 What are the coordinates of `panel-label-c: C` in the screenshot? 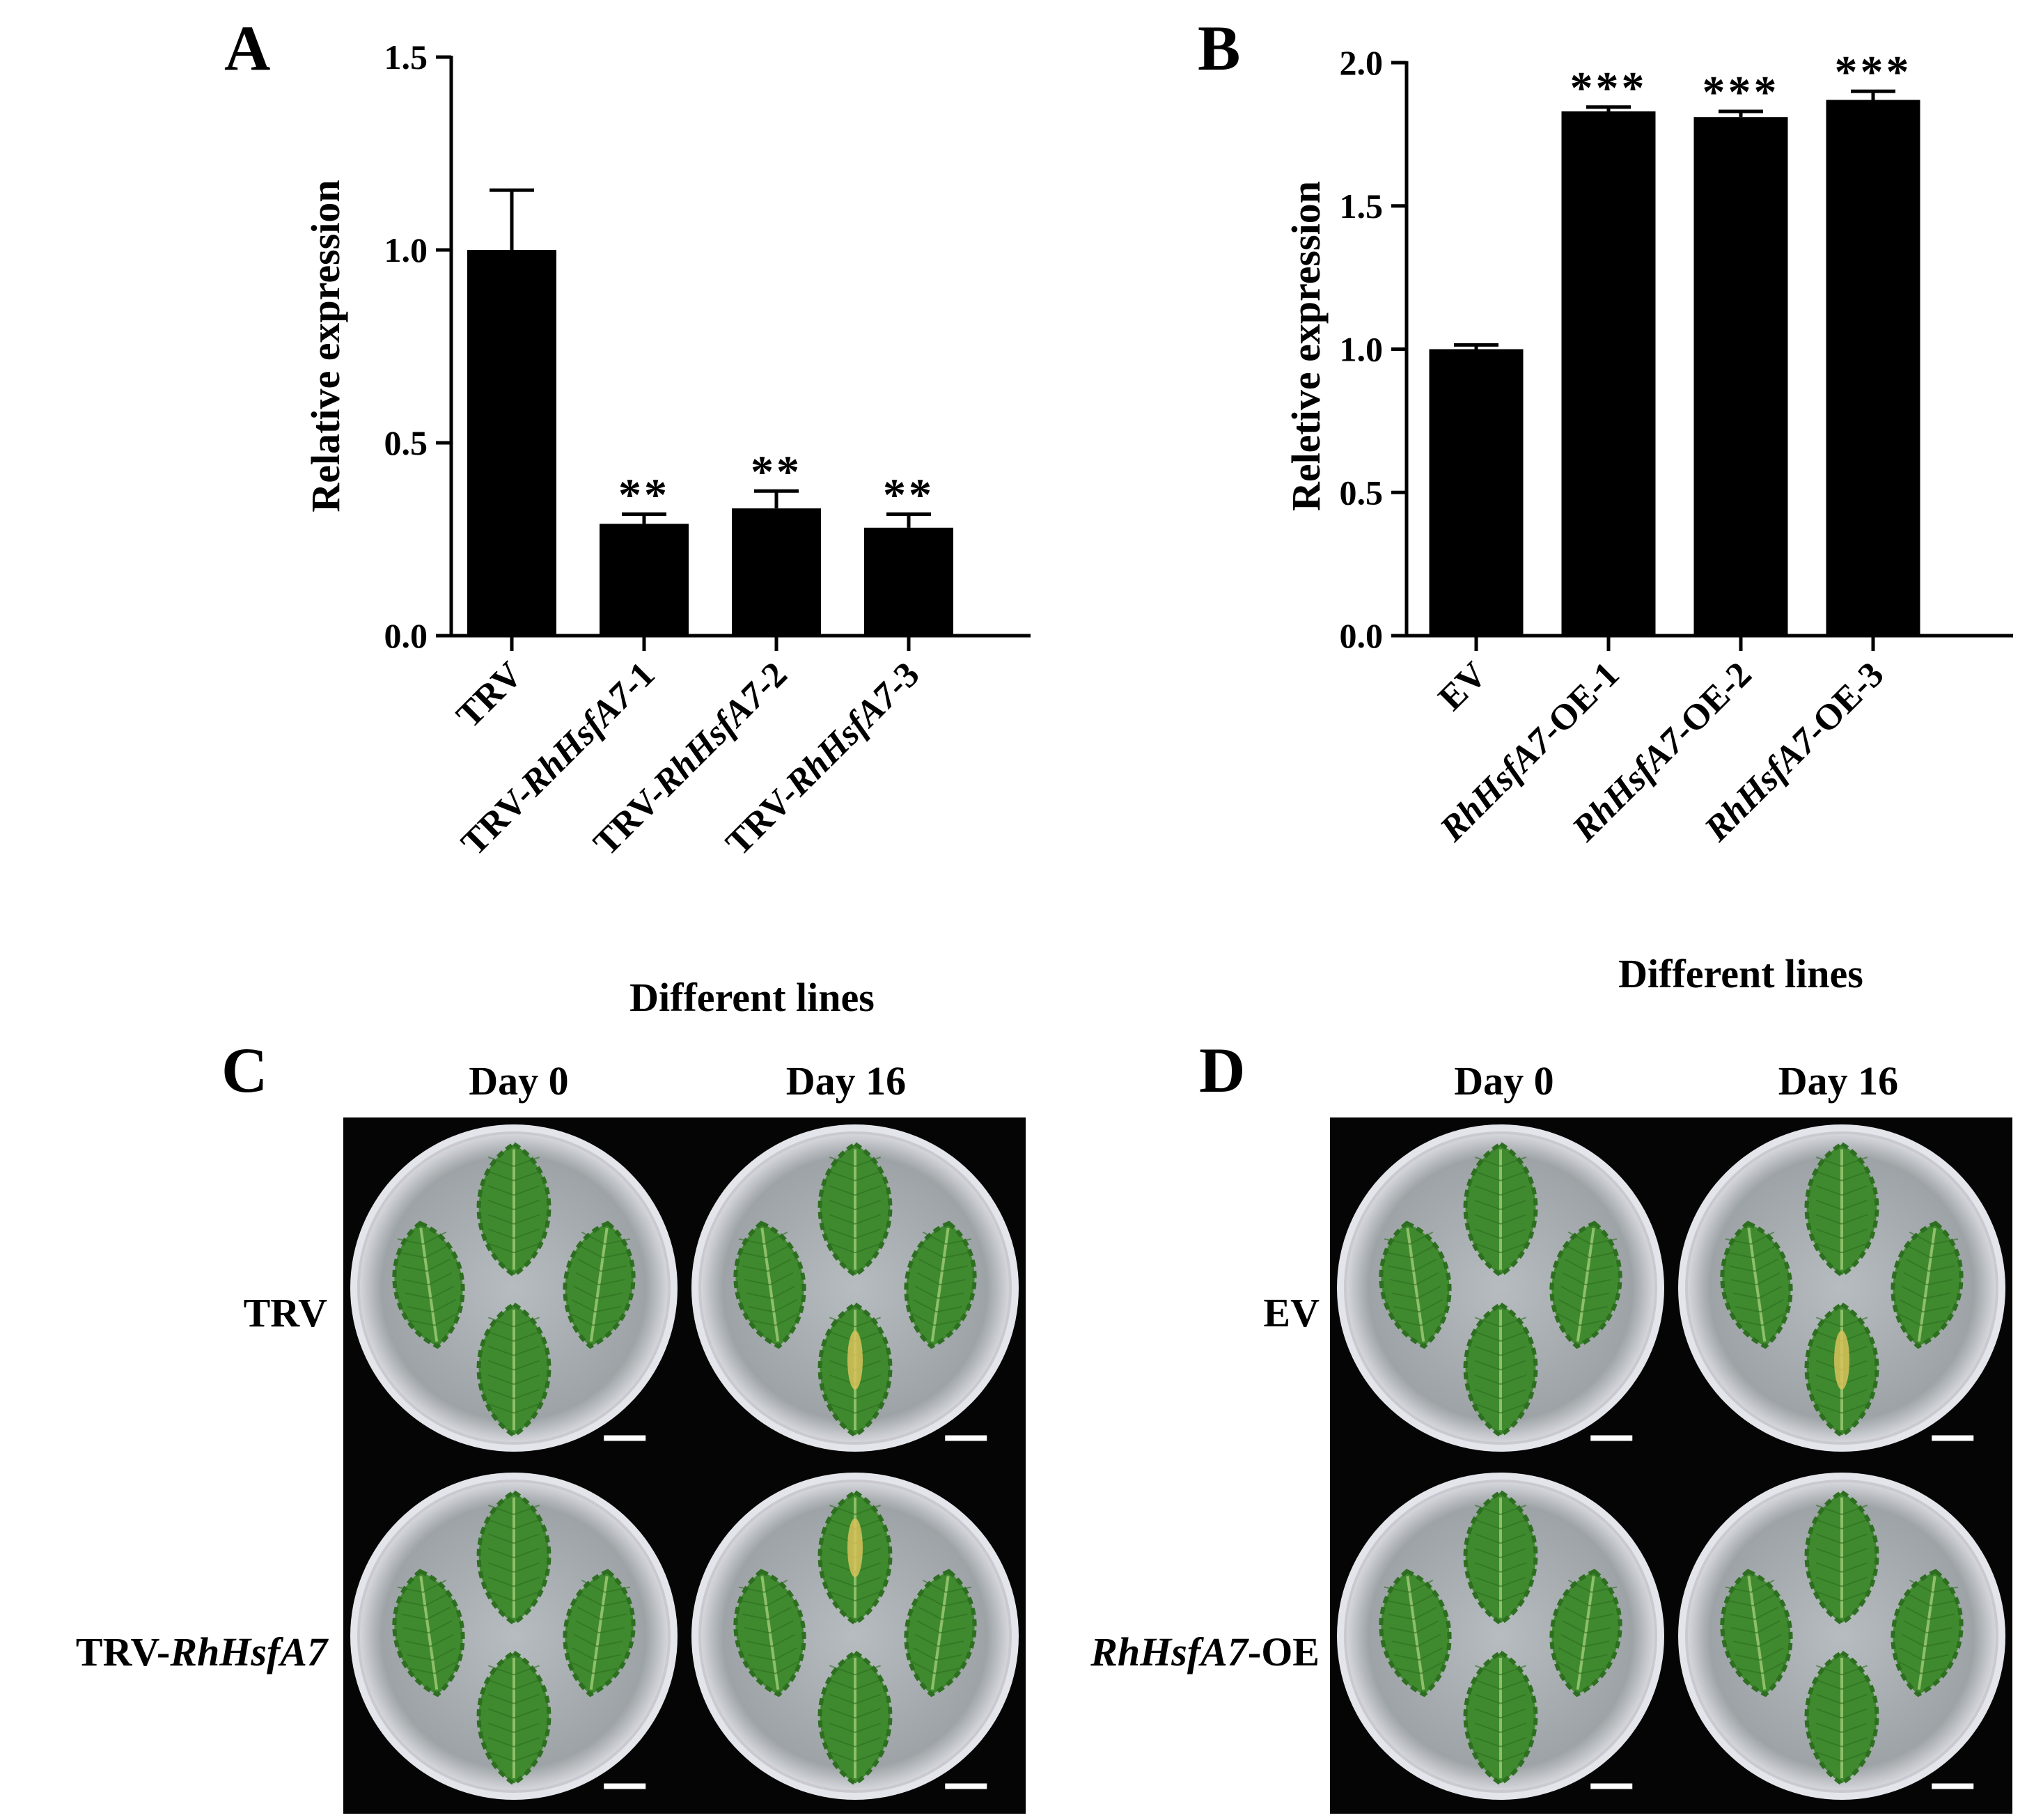 It's located at (244, 1070).